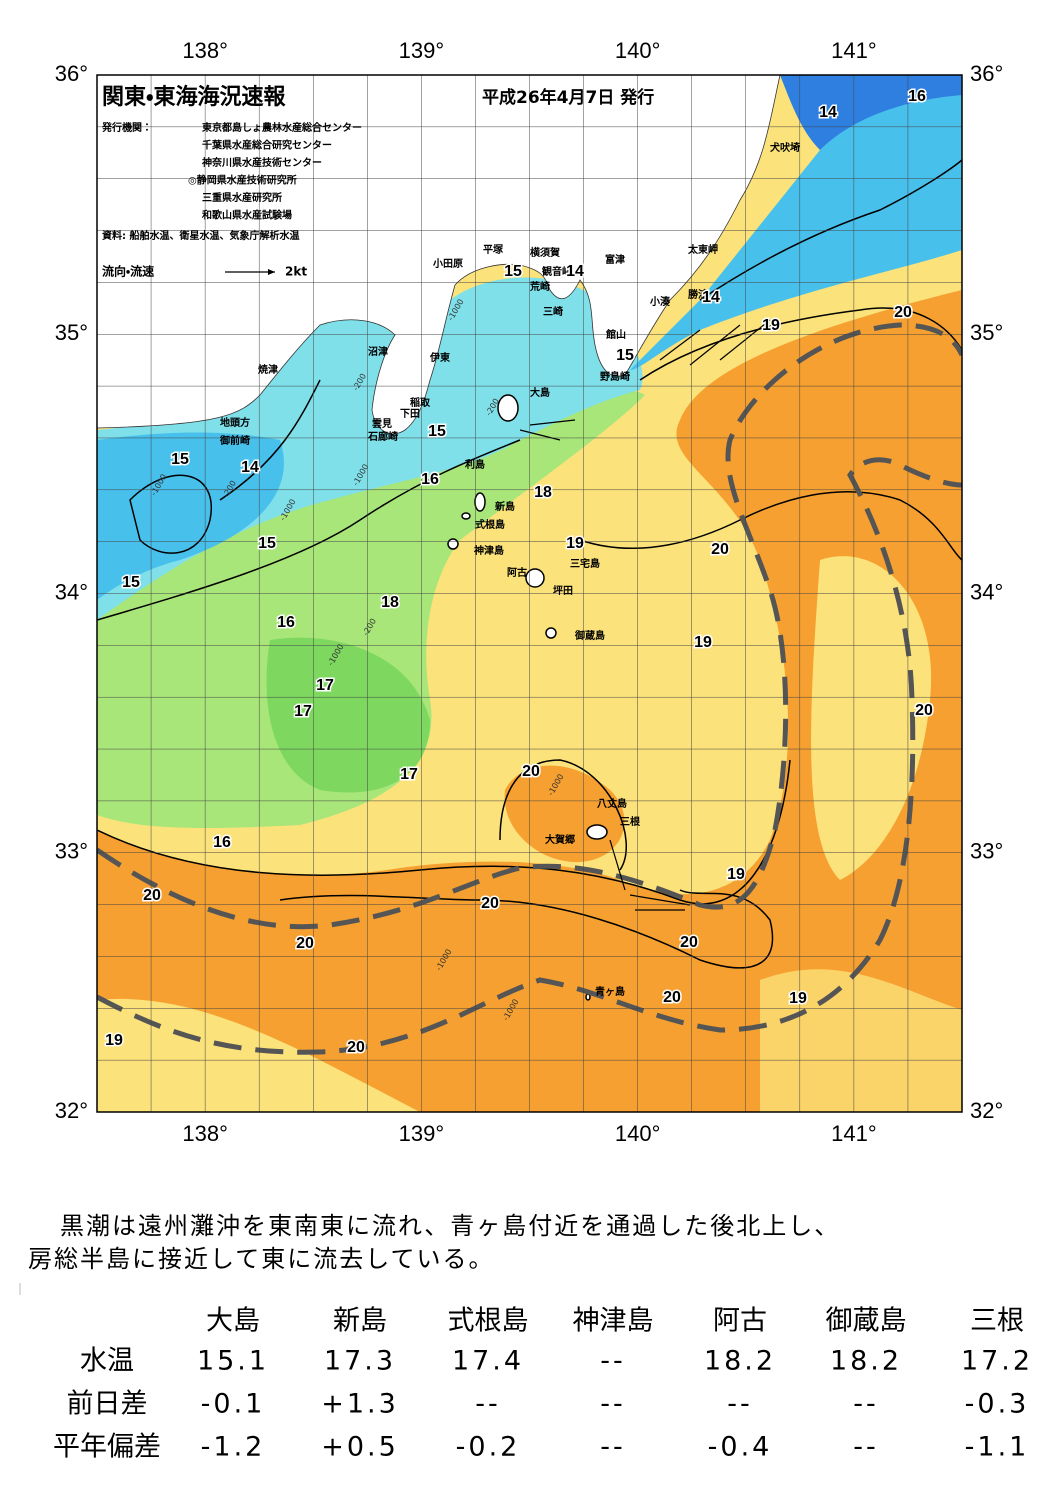 Image resolution: width=1064 pixels, height=1503 pixels. Describe the element at coordinates (615, 376) in the screenshot. I see `place-name: 野島崎` at that location.